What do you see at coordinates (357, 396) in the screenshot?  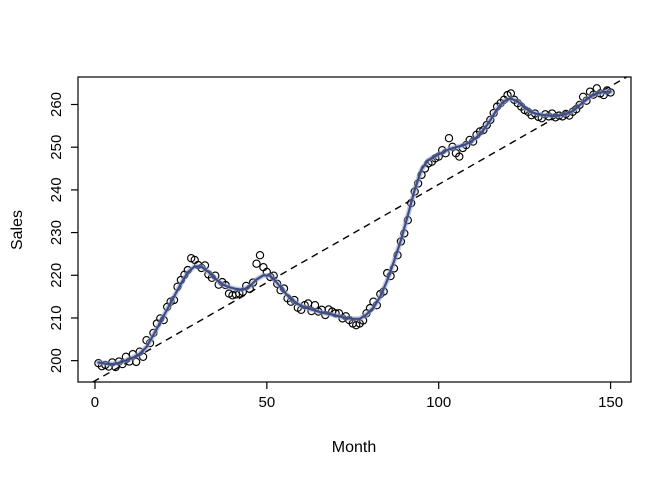 I see `x-axis: 0 50 100 150` at bounding box center [357, 396].